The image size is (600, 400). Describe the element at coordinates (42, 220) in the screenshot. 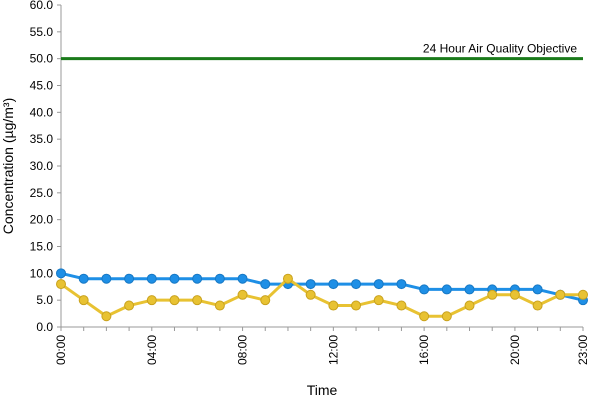

I see `y-tick-label: 20.0` at that location.